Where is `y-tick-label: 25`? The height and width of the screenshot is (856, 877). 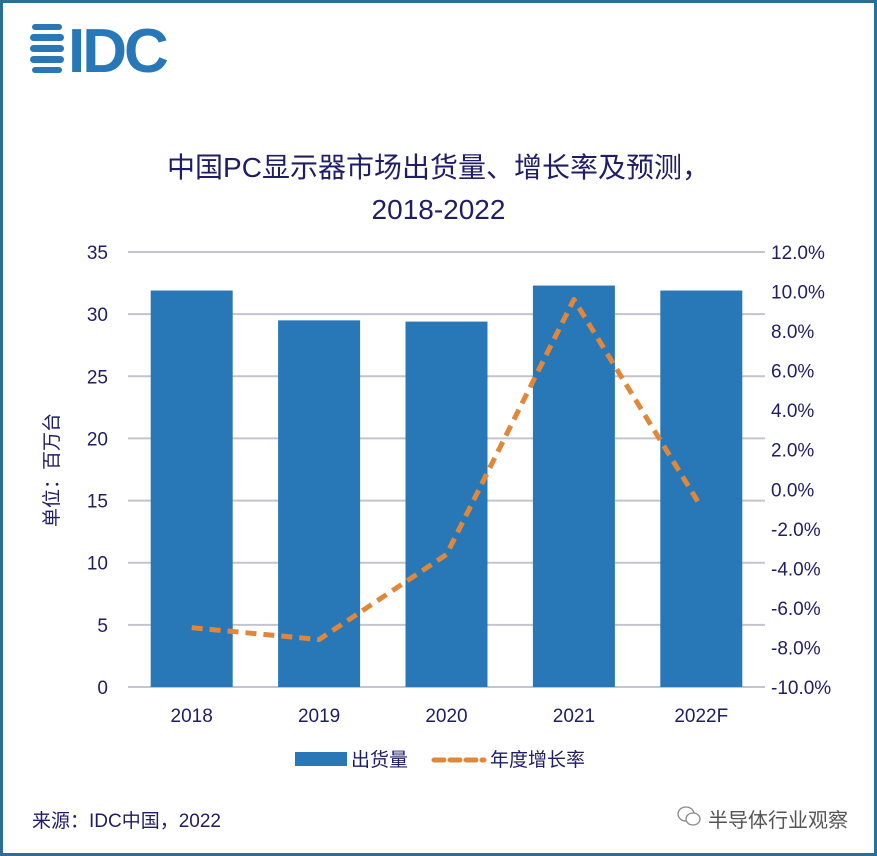 y-tick-label: 25 is located at coordinates (97, 377).